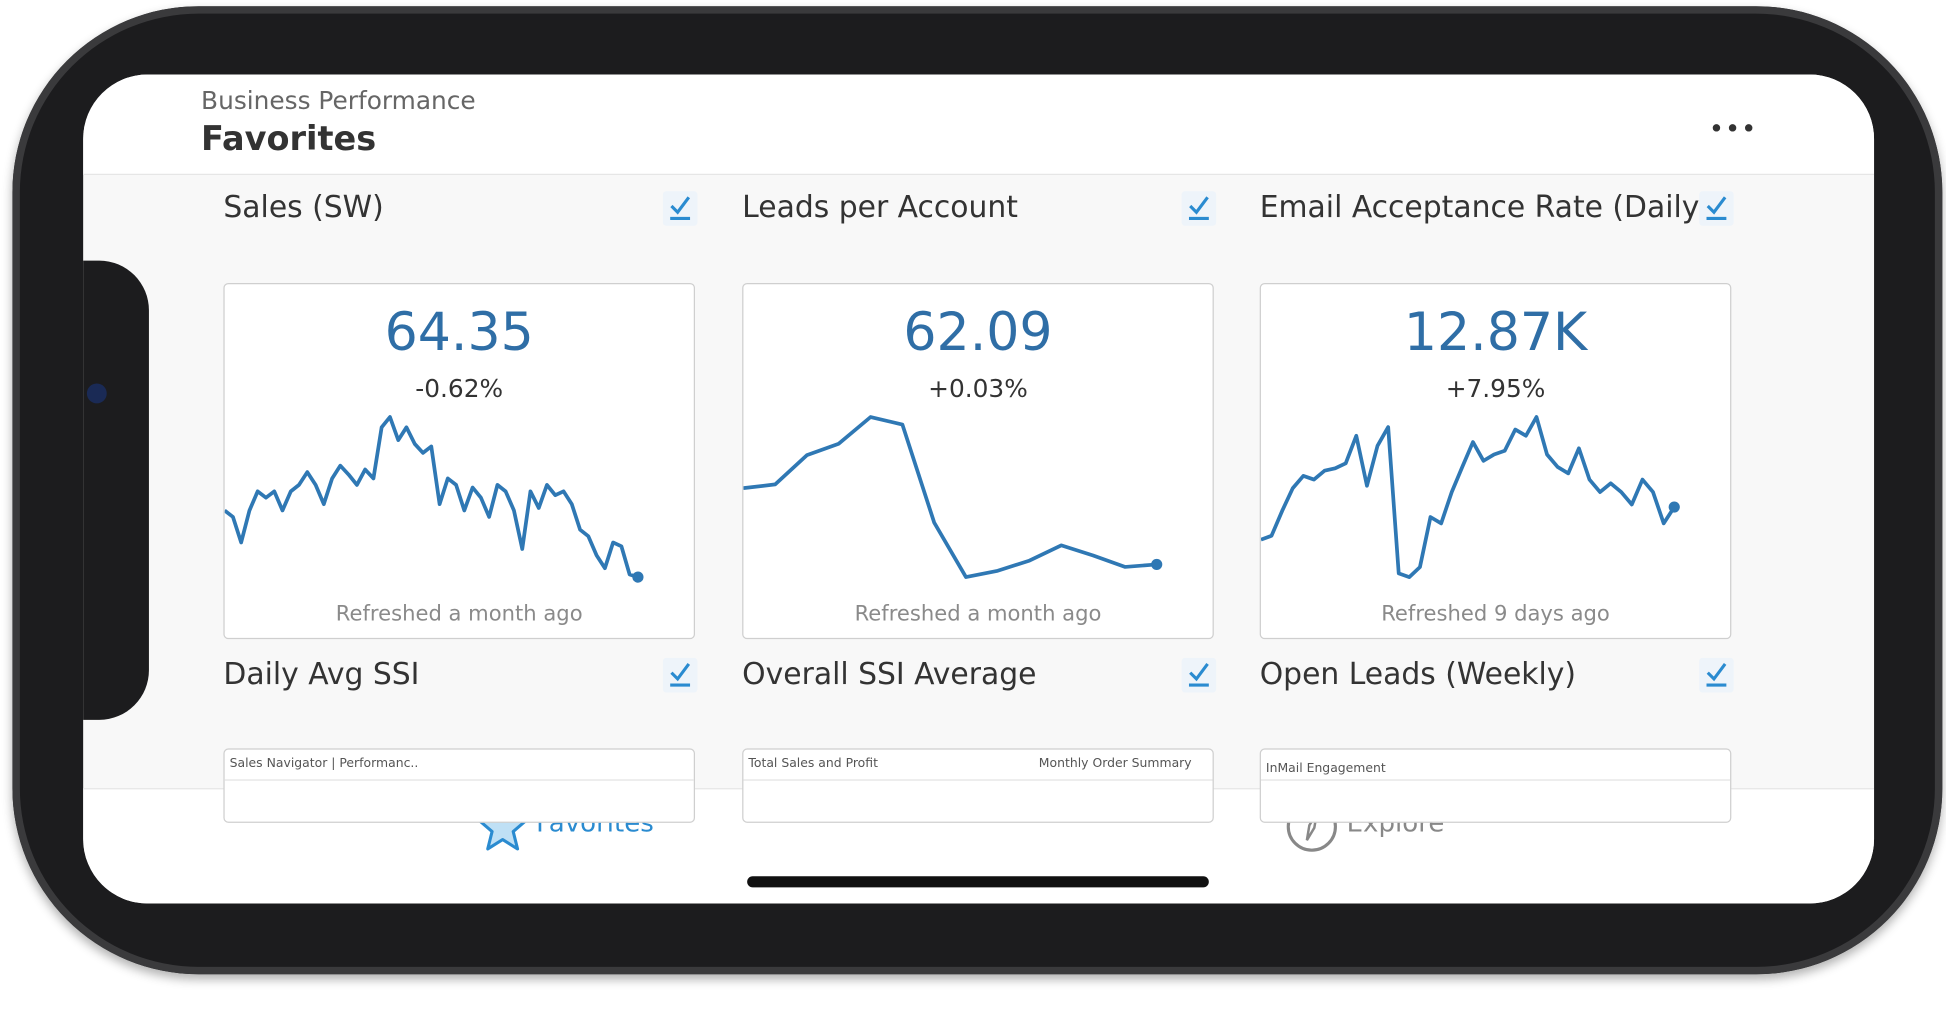 This screenshot has width=1946, height=1026. What do you see at coordinates (459, 388) in the screenshot?
I see `metric-change: -0.62%` at bounding box center [459, 388].